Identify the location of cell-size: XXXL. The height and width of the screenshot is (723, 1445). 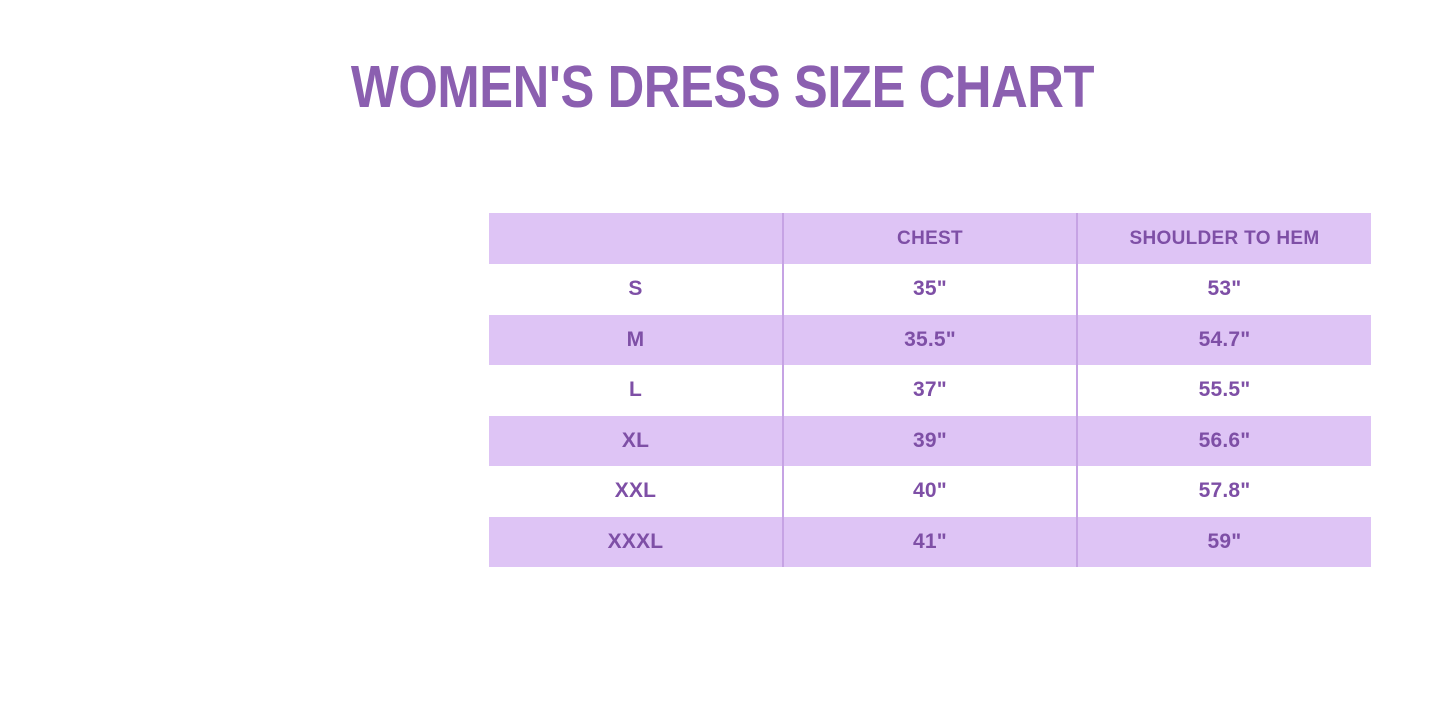
(635, 541).